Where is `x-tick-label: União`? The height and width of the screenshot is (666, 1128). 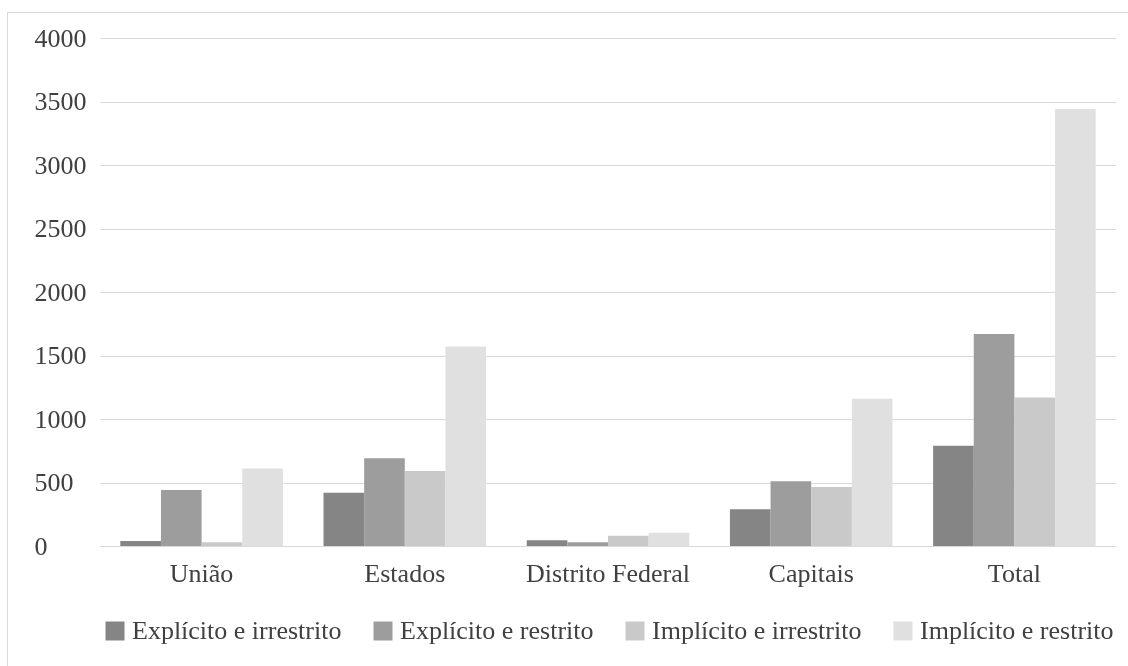 x-tick-label: União is located at coordinates (201, 573).